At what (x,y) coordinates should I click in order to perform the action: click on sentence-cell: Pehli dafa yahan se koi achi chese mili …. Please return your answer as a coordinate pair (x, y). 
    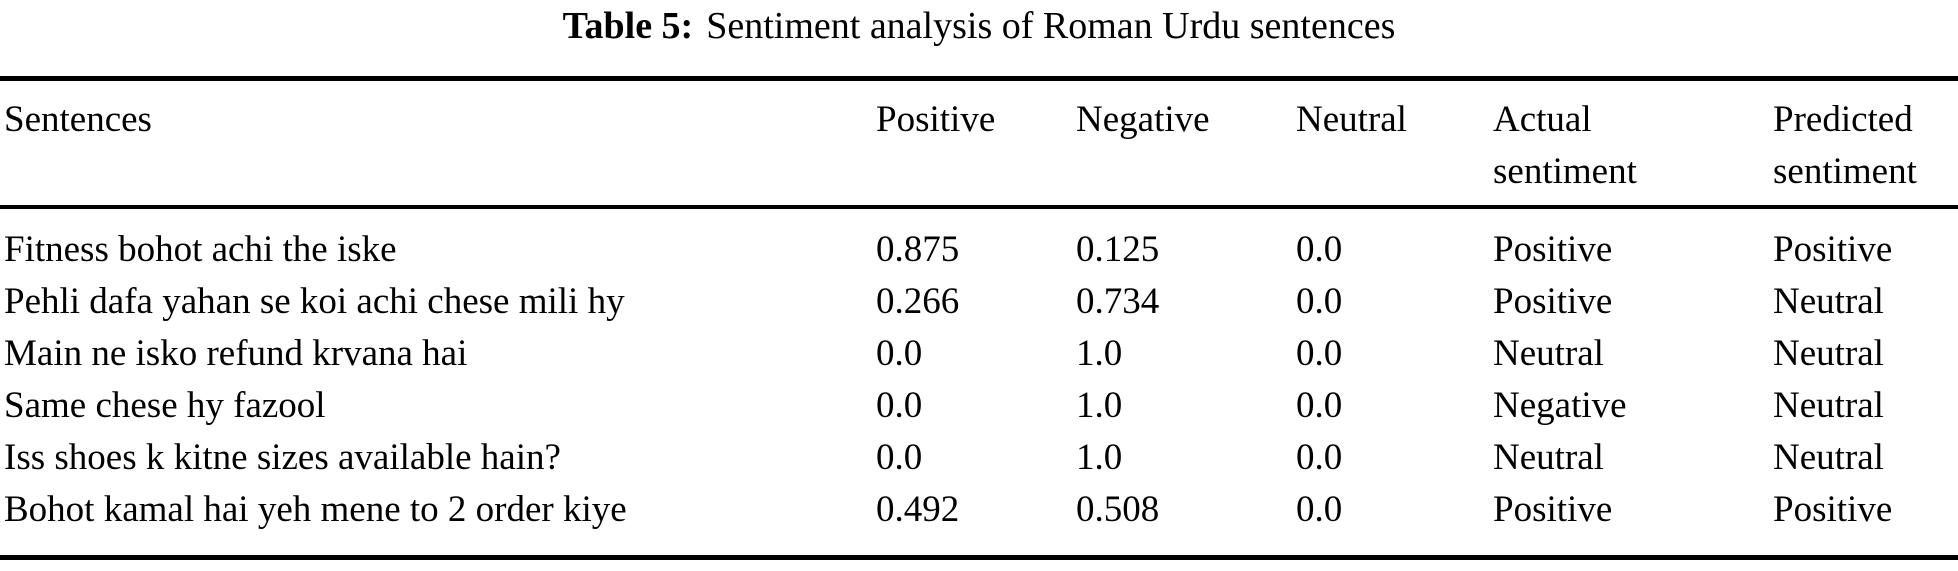
    Looking at the image, I should click on (314, 301).